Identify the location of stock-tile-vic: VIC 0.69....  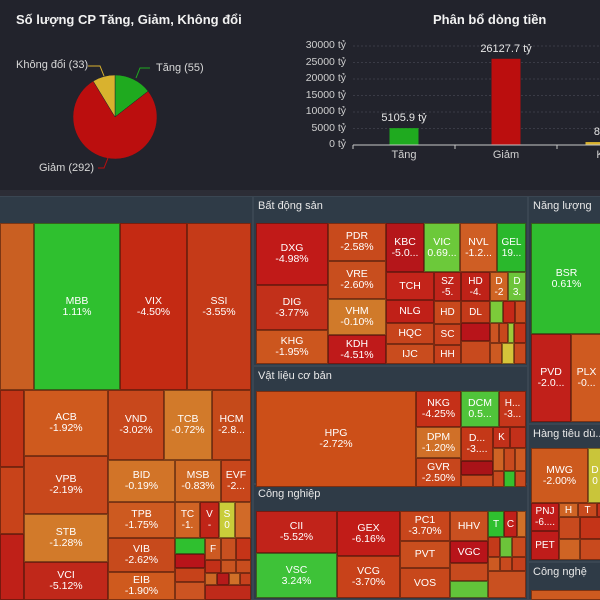
(442, 247).